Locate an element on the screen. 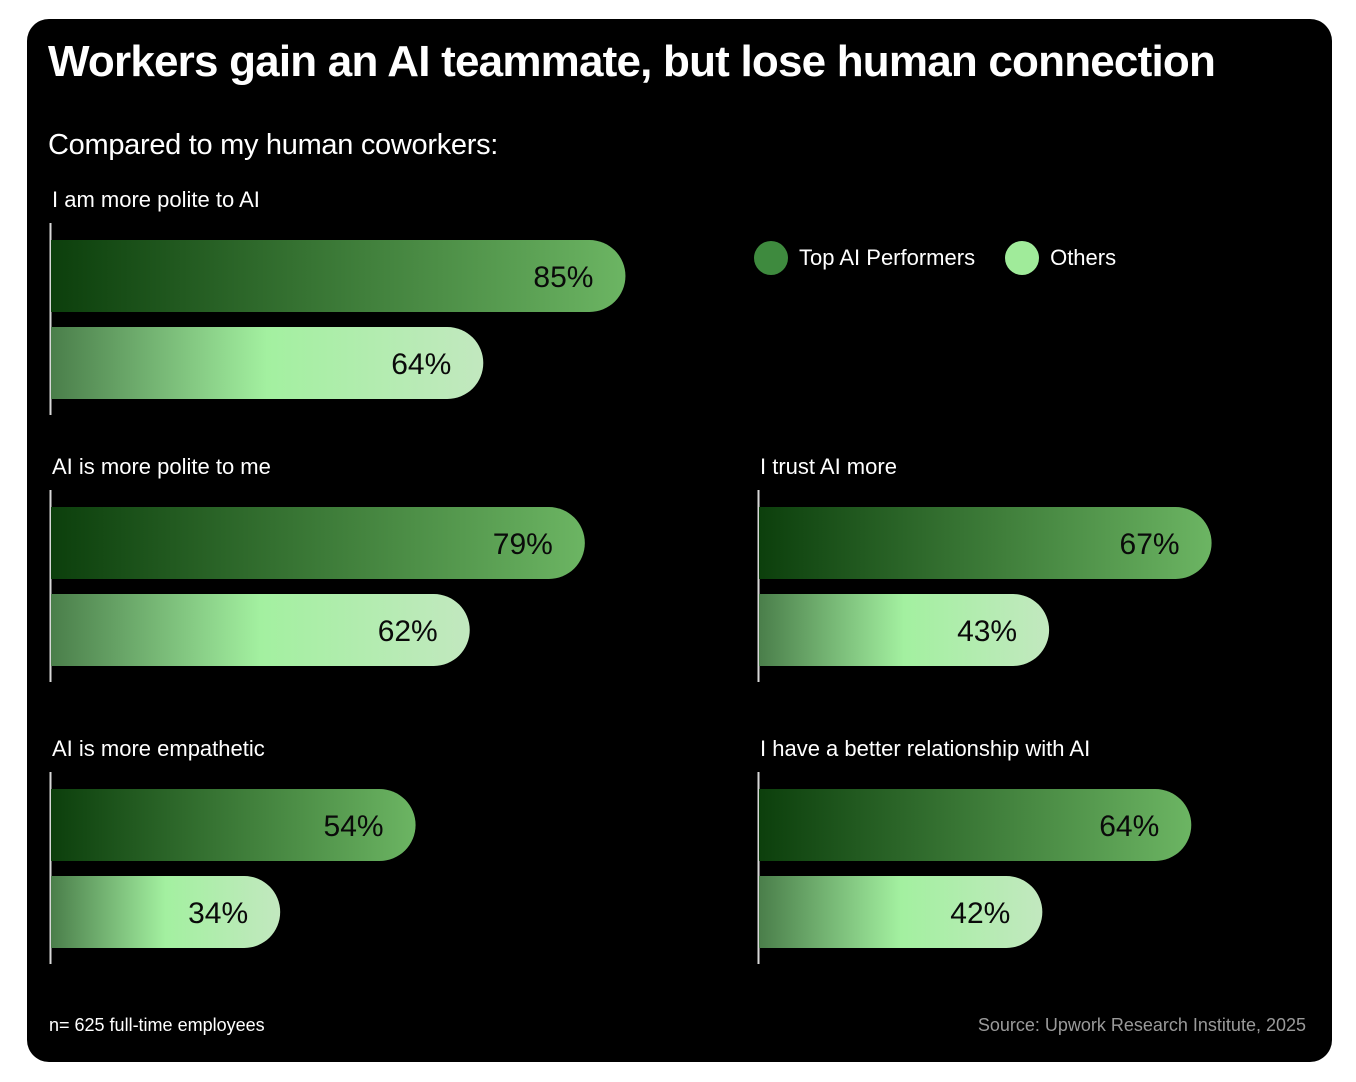  bar-better-relationship-others is located at coordinates (901, 912).